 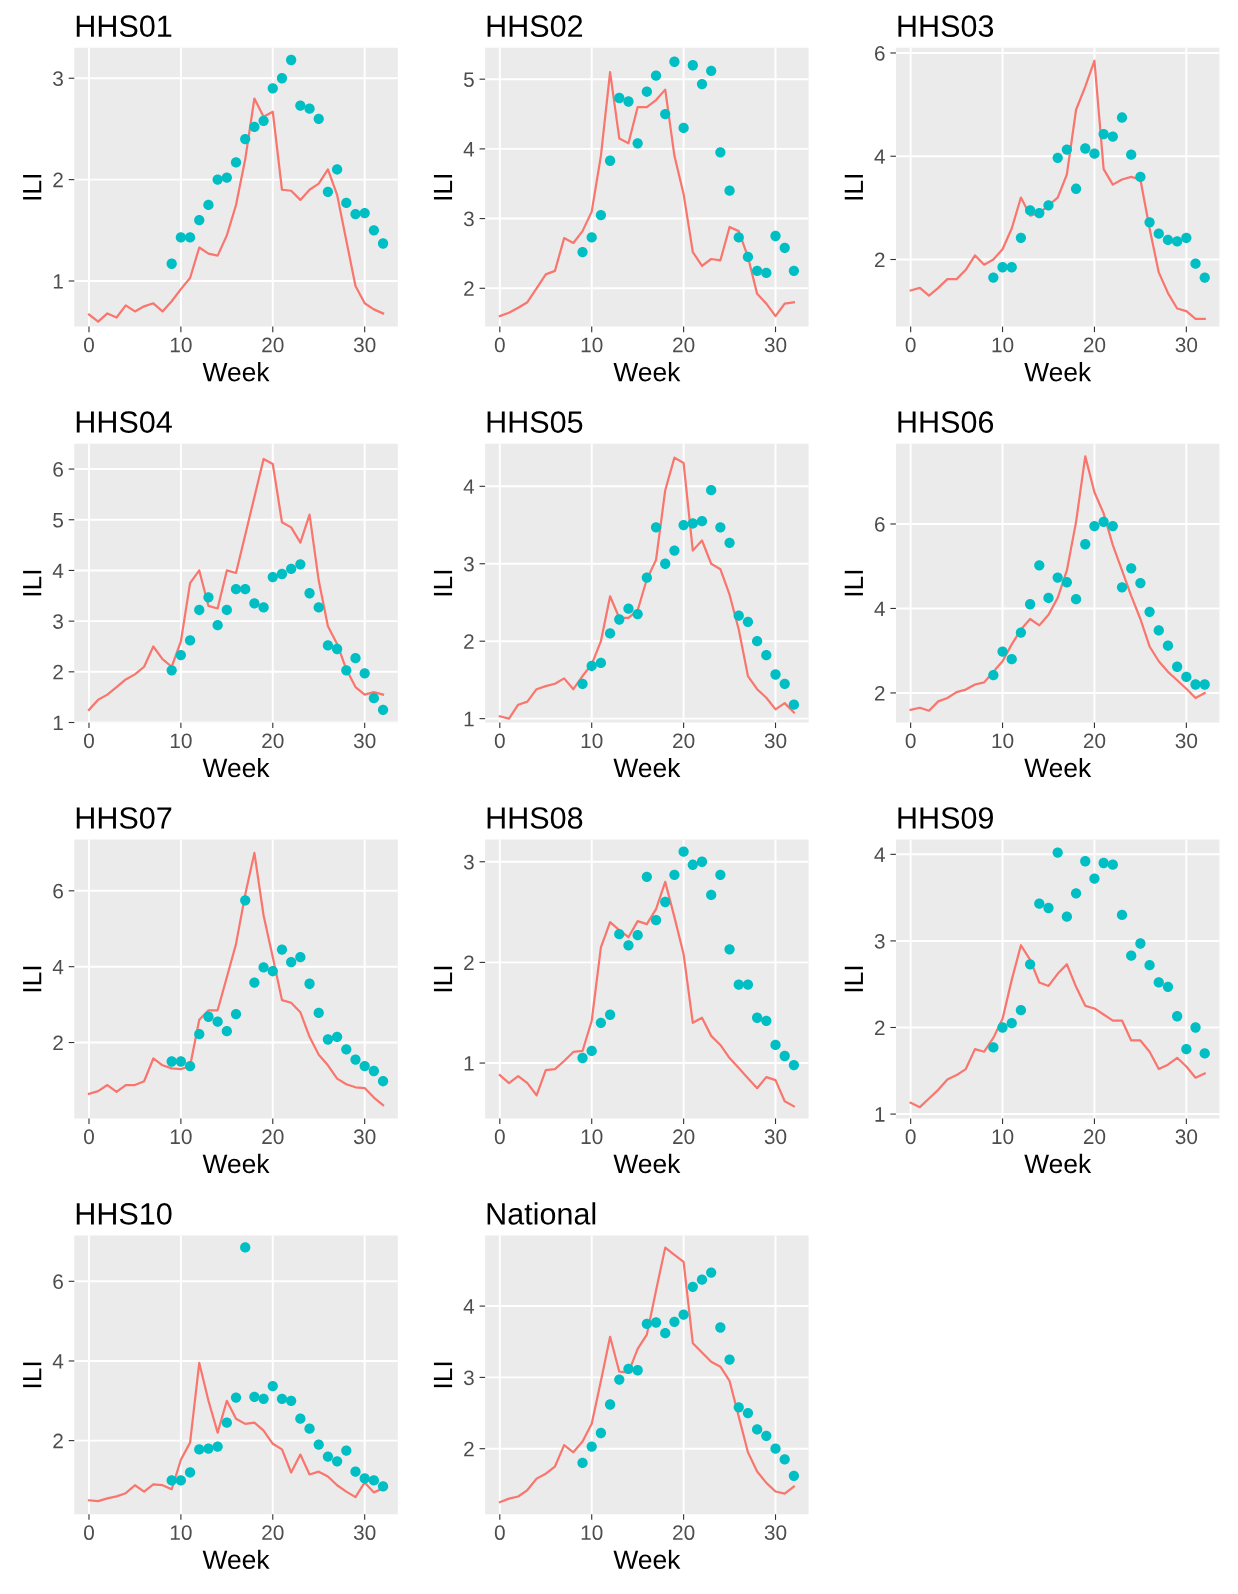 I want to click on chart-title: HHS06, so click(x=946, y=422).